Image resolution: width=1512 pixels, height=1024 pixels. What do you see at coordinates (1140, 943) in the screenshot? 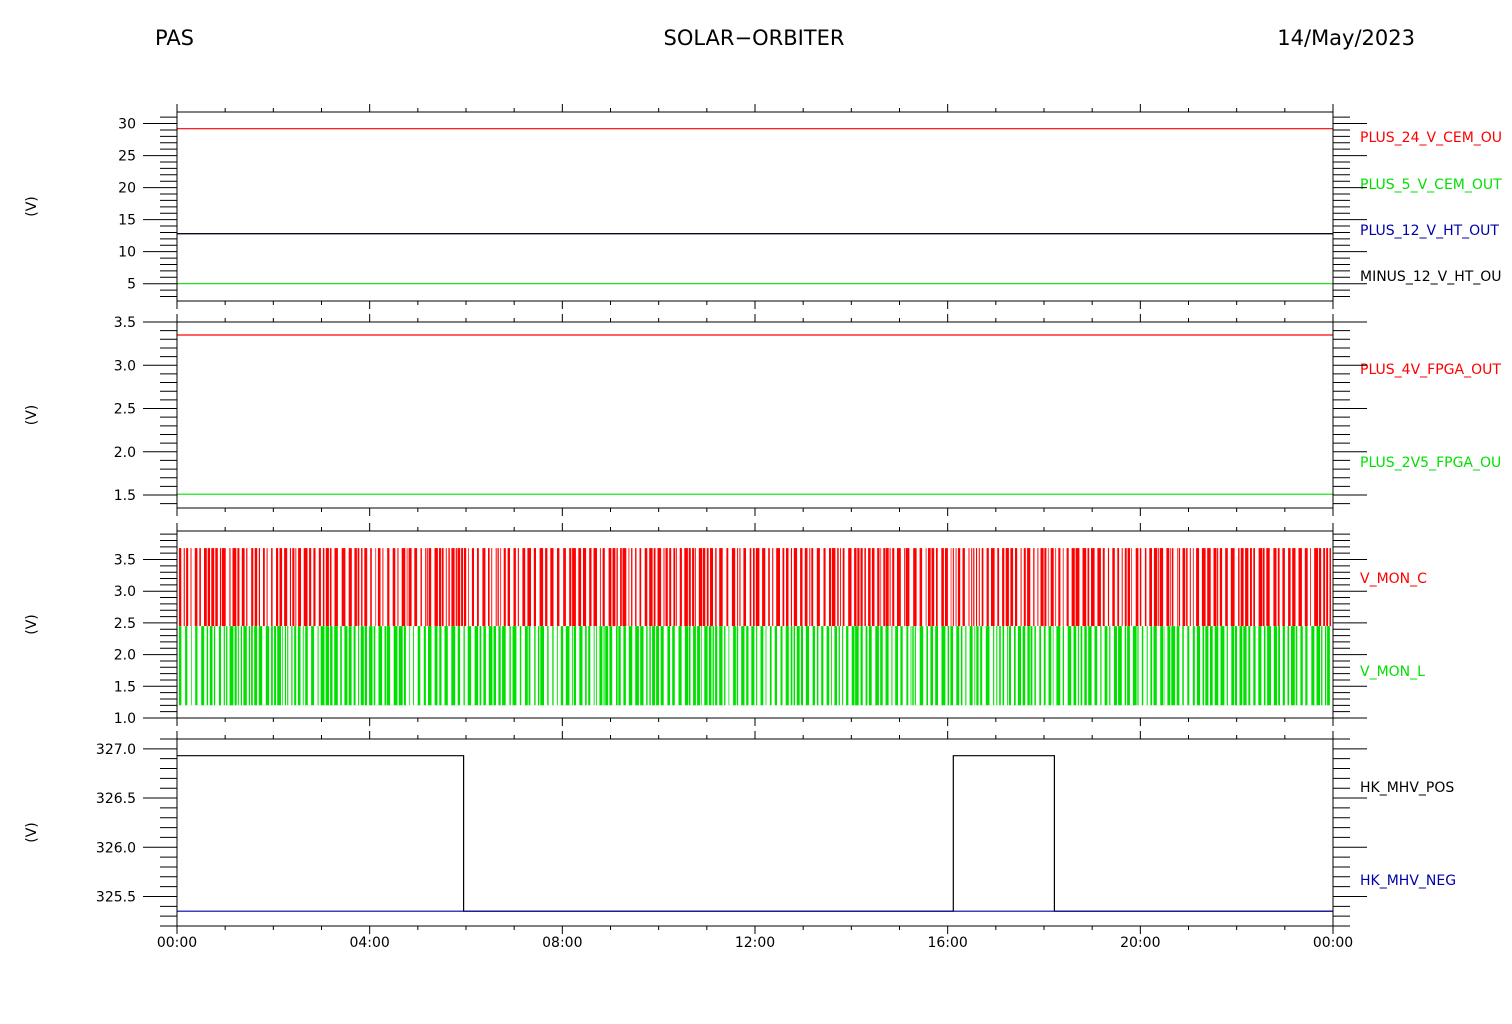
I see `x-tick-label: 20:00` at bounding box center [1140, 943].